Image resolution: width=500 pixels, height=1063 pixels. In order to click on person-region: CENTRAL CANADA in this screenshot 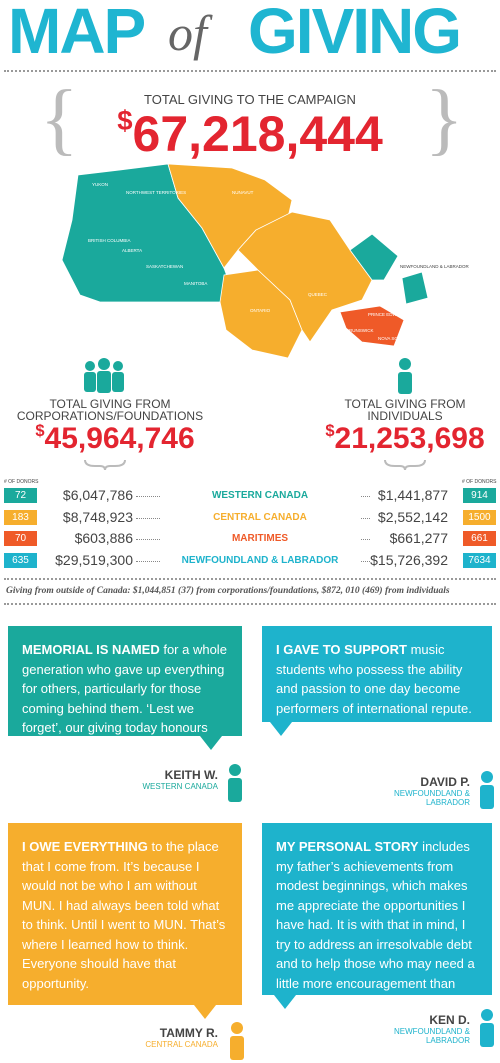, I will do `click(181, 1044)`.